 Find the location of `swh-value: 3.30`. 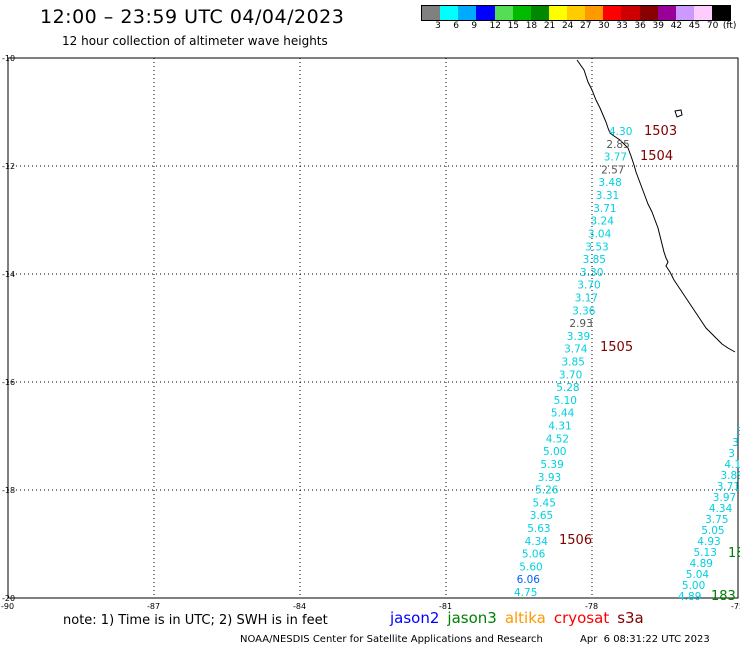

swh-value: 3.30 is located at coordinates (591, 273).